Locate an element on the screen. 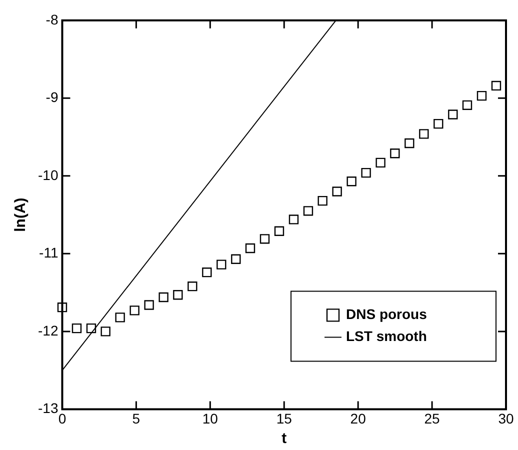 The height and width of the screenshot is (450, 518). x-tick-label: 25 is located at coordinates (432, 418).